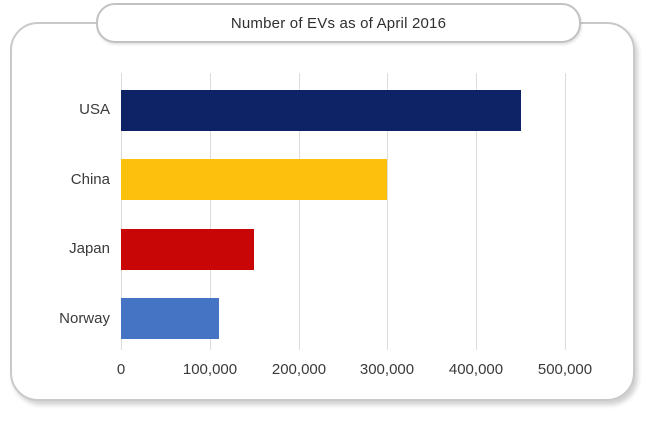  Describe the element at coordinates (565, 369) in the screenshot. I see `x-tick-label: 500,000` at that location.